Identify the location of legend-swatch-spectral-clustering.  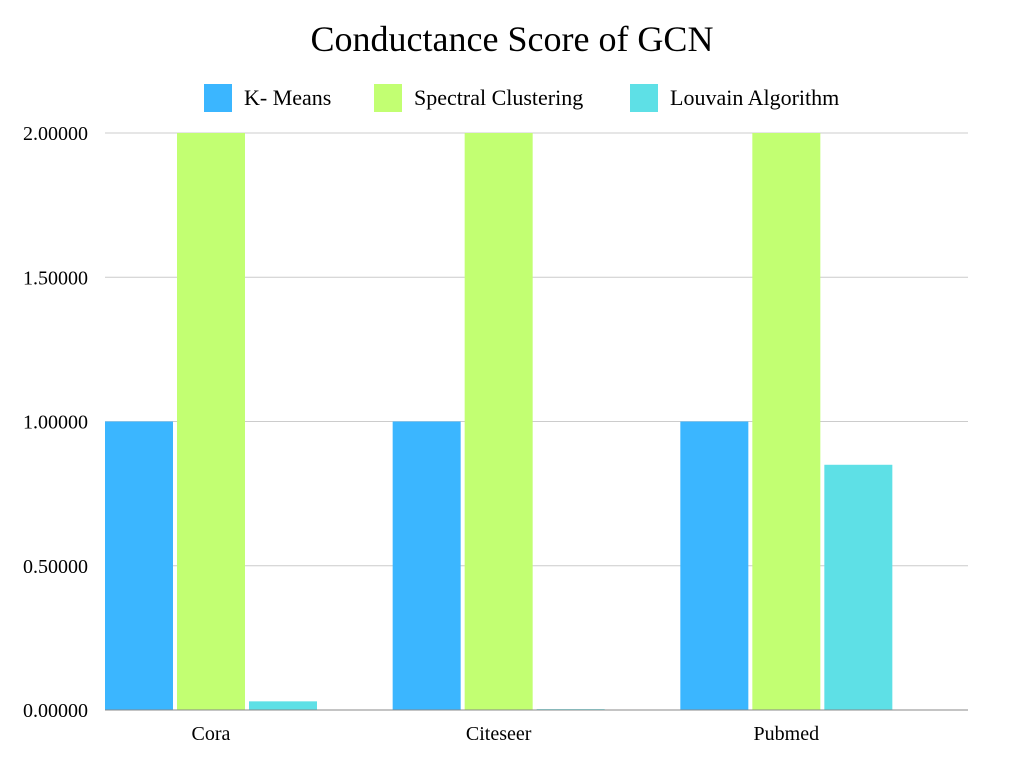
(388, 98).